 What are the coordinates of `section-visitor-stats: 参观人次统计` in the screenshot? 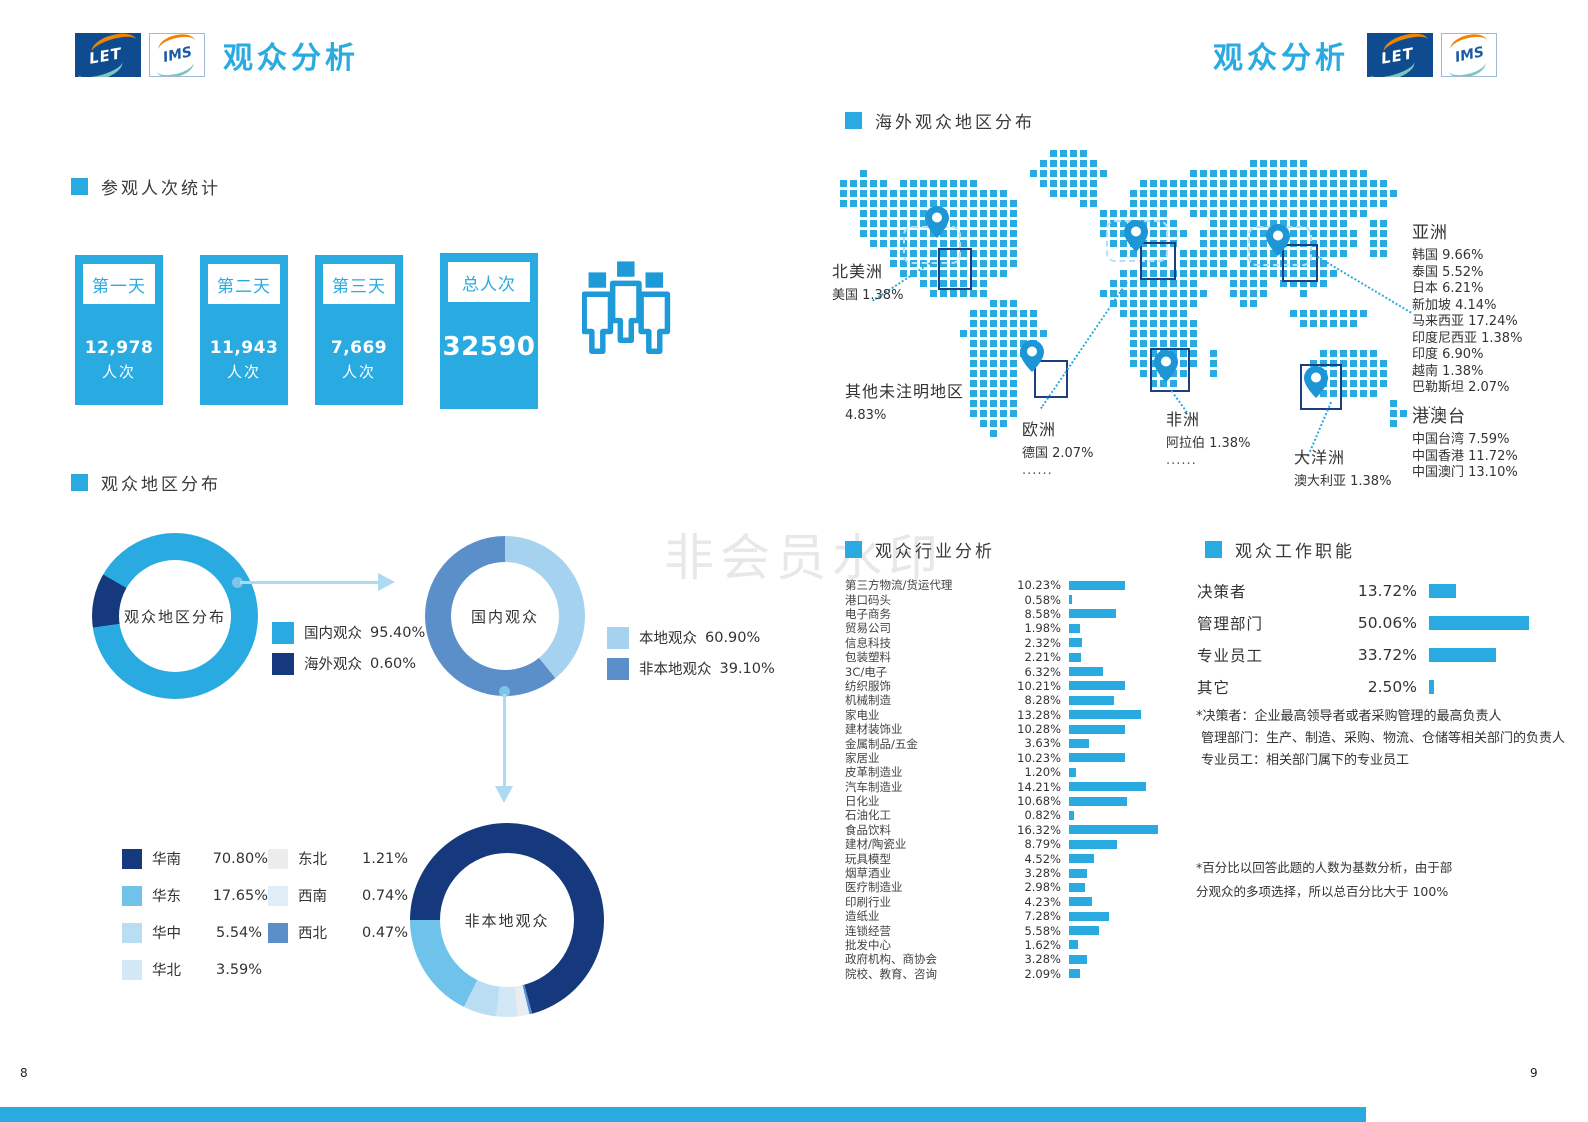 It's located at (146, 186).